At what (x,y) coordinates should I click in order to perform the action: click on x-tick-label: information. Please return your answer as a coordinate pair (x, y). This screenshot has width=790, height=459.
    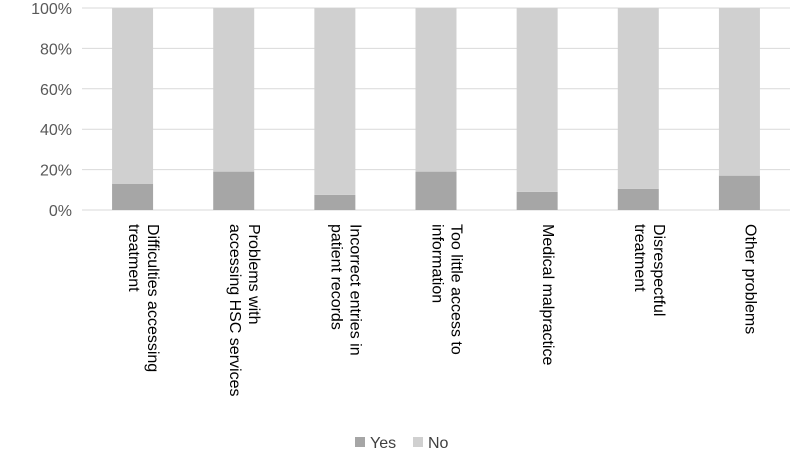
    Looking at the image, I should click on (437, 263).